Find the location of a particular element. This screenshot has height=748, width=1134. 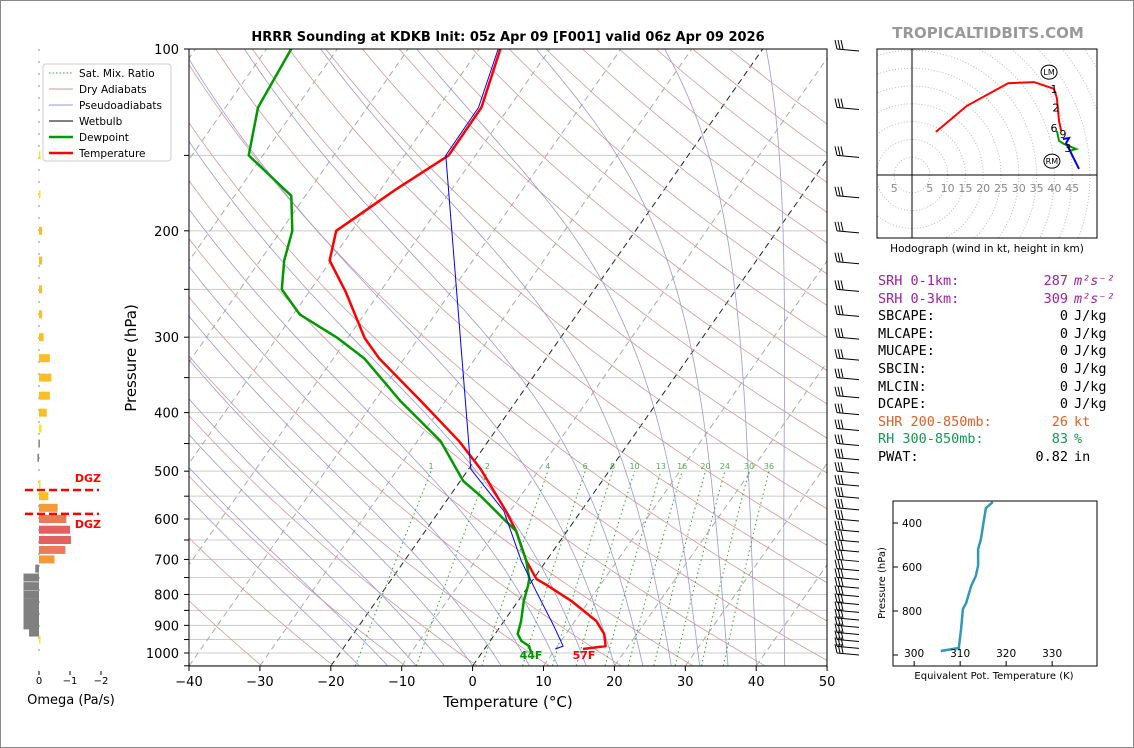

stat-row: MLCAPE: 0 J/kg is located at coordinates (996, 335).